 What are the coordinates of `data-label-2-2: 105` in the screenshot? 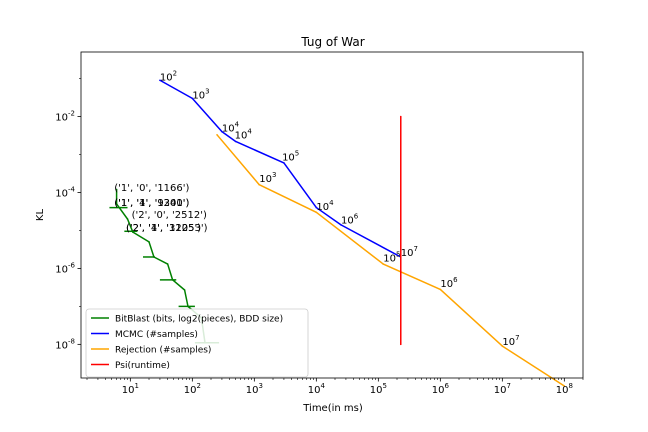 It's located at (391, 258).